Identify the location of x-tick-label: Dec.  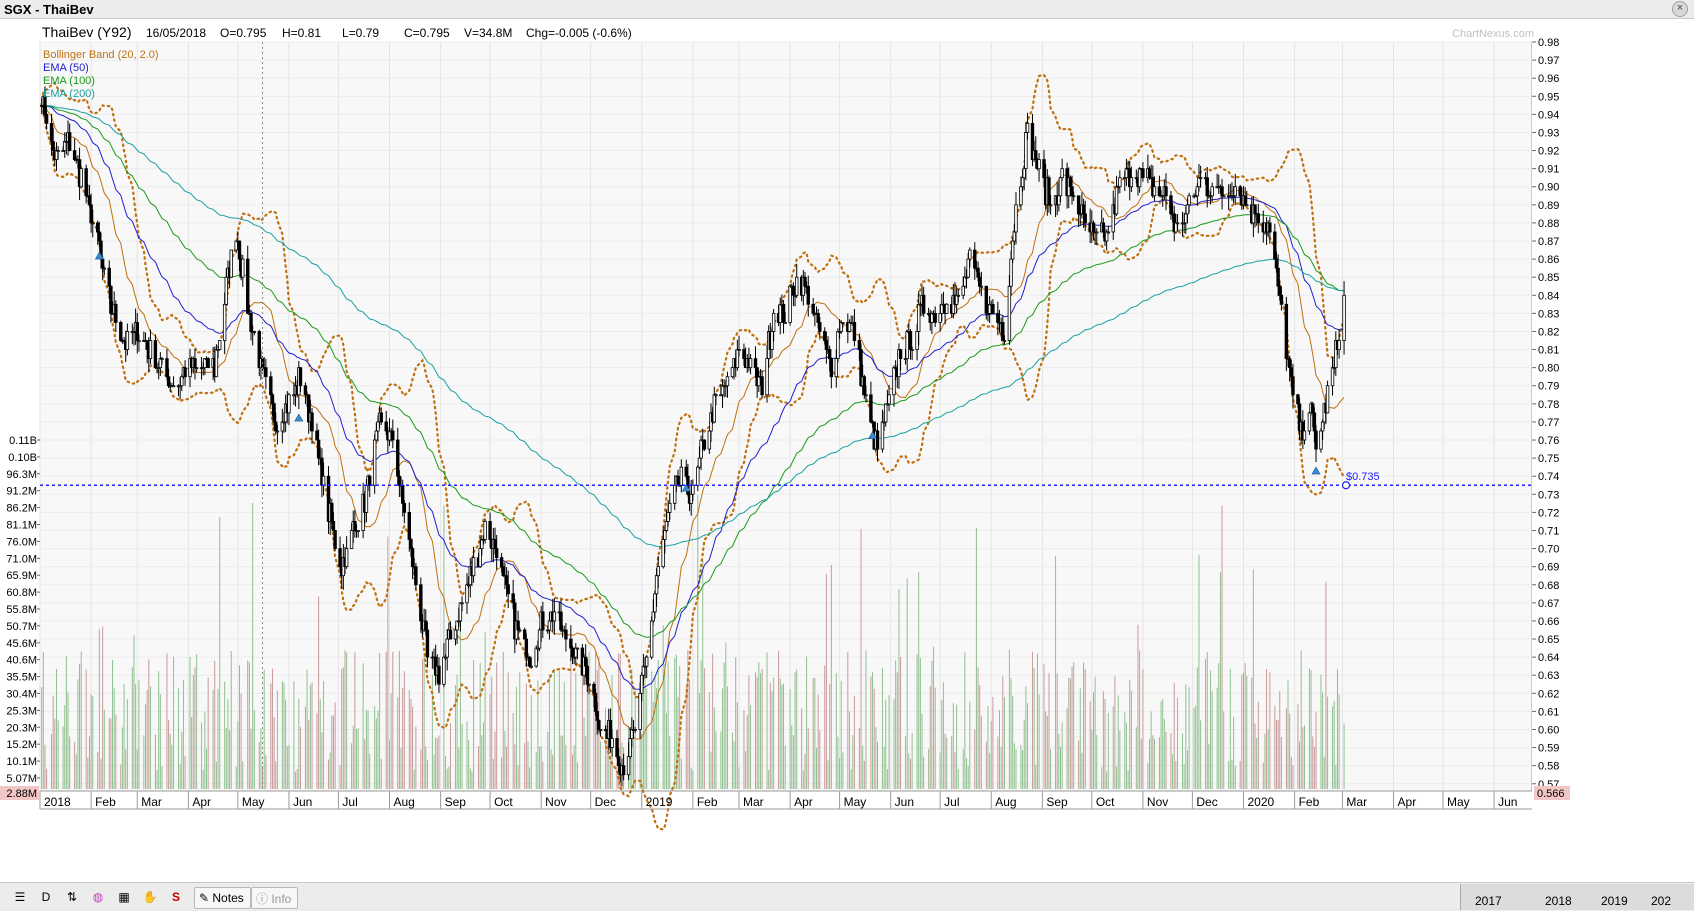
(1206, 802).